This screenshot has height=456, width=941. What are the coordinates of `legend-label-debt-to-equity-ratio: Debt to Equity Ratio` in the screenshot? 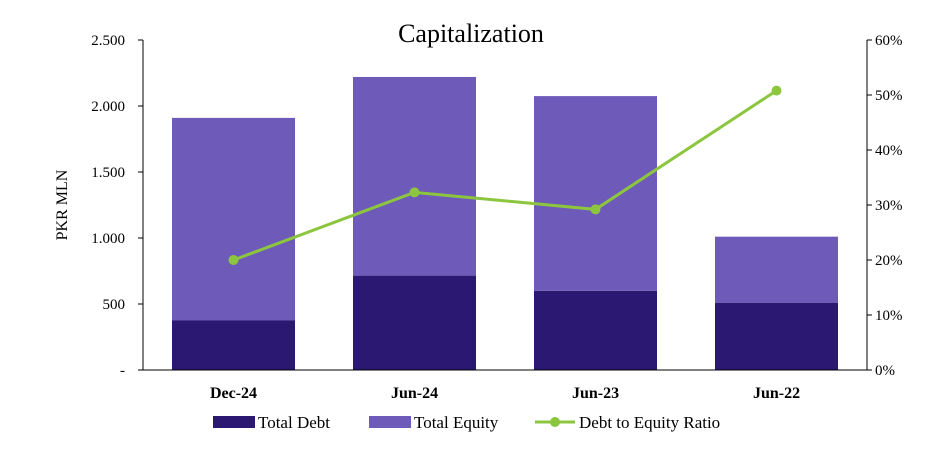 It's located at (649, 422).